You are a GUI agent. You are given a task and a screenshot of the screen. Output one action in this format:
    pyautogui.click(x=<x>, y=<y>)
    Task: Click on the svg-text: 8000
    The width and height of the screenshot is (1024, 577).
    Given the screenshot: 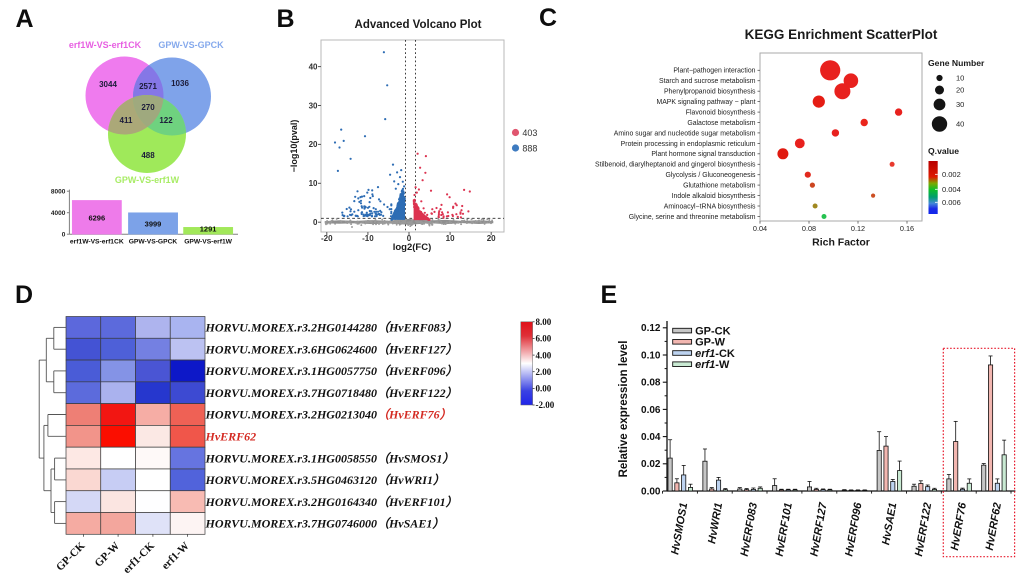 What is the action you would take?
    pyautogui.click(x=58, y=191)
    